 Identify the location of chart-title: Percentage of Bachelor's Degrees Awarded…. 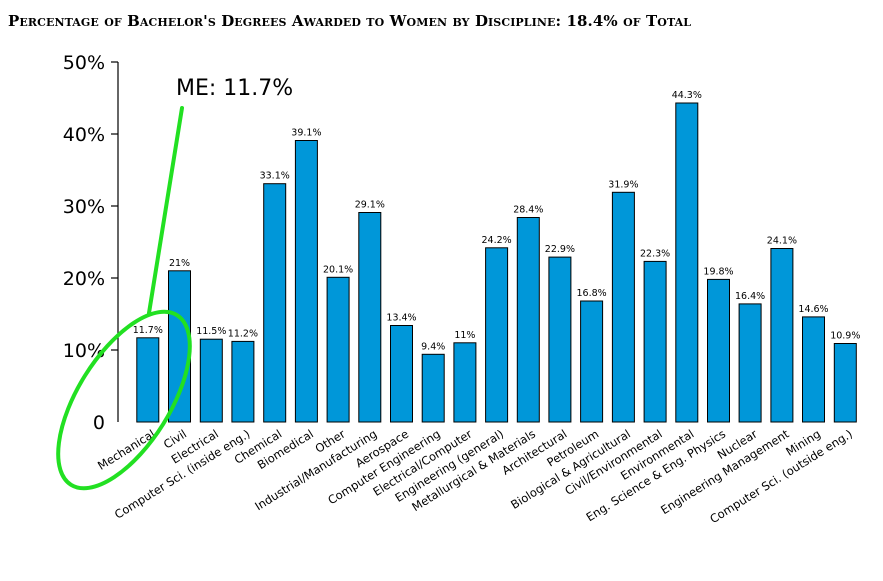
(350, 21).